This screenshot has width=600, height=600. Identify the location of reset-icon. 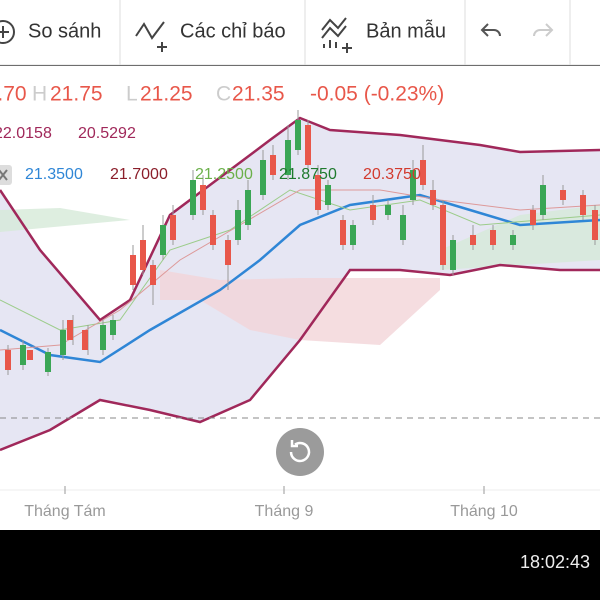
(300, 451).